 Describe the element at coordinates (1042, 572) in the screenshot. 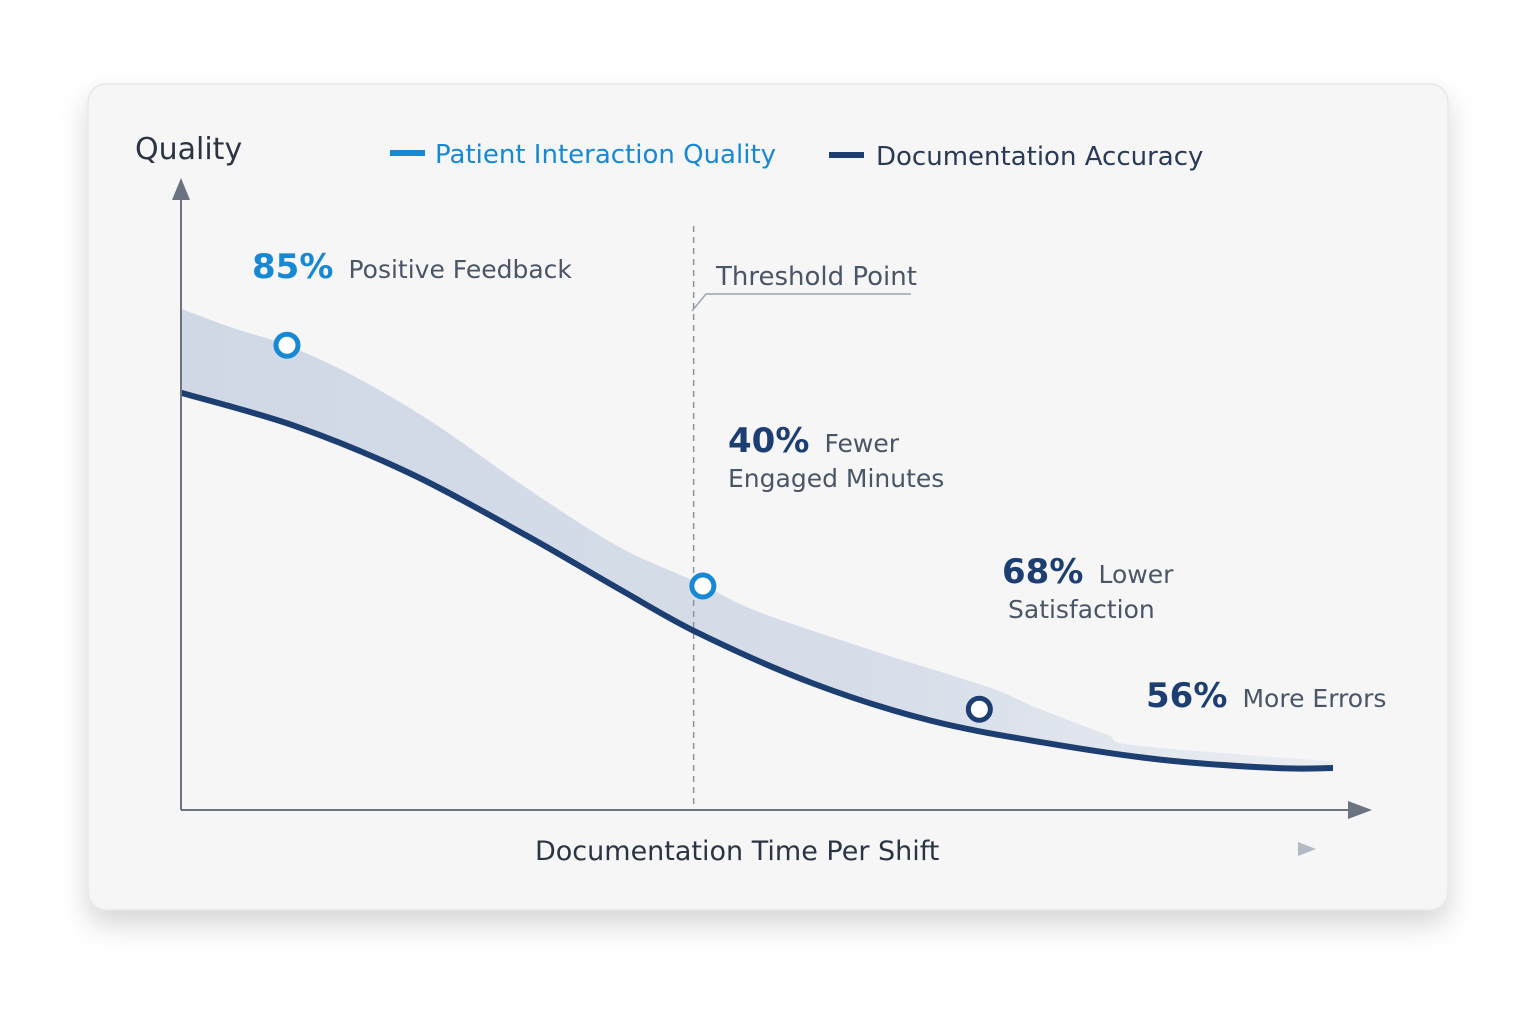

I see `annotation-68-value: 68%` at that location.